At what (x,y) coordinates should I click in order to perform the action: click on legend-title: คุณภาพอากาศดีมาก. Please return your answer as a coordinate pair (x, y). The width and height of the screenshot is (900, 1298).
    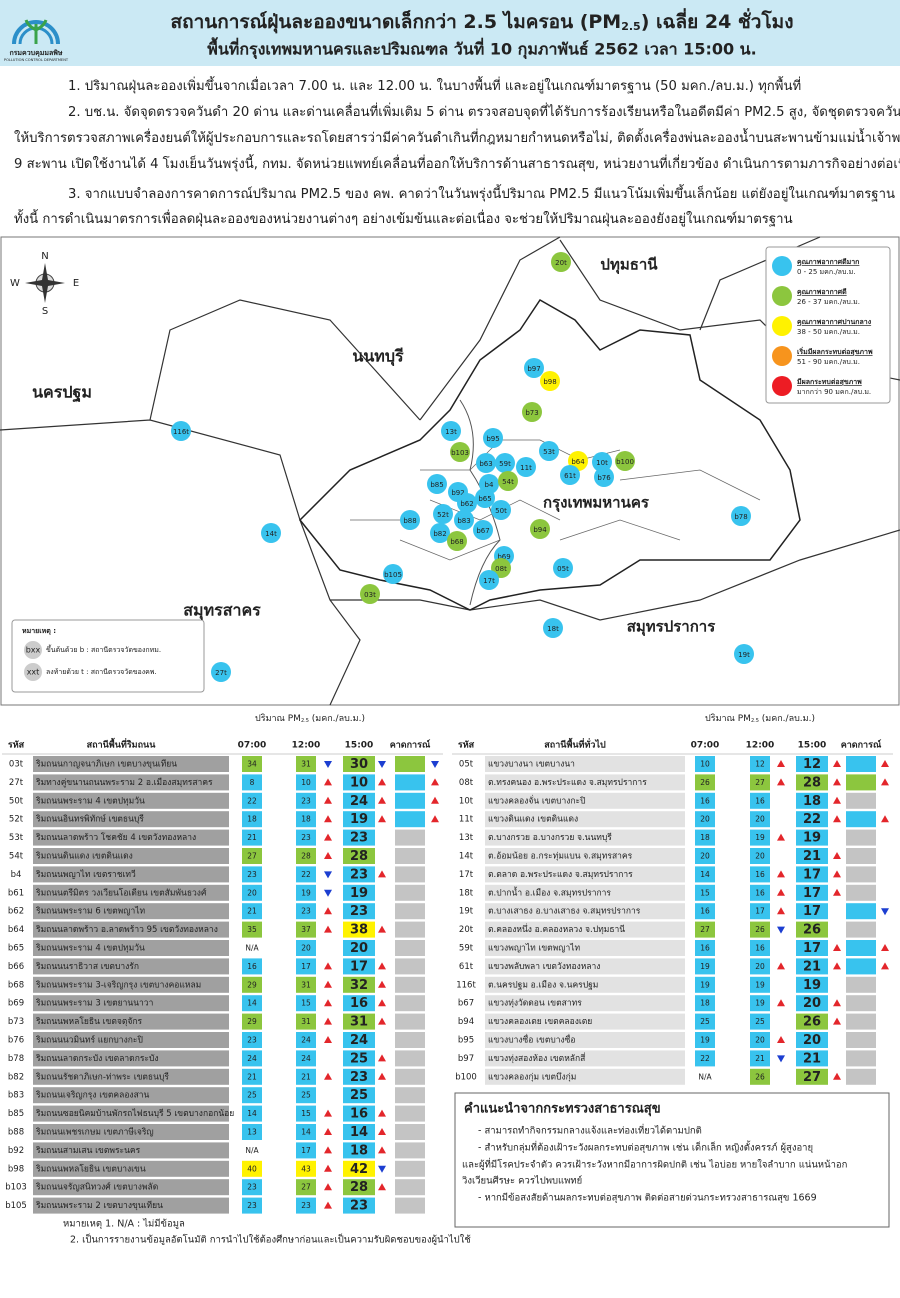
    Looking at the image, I should click on (828, 262).